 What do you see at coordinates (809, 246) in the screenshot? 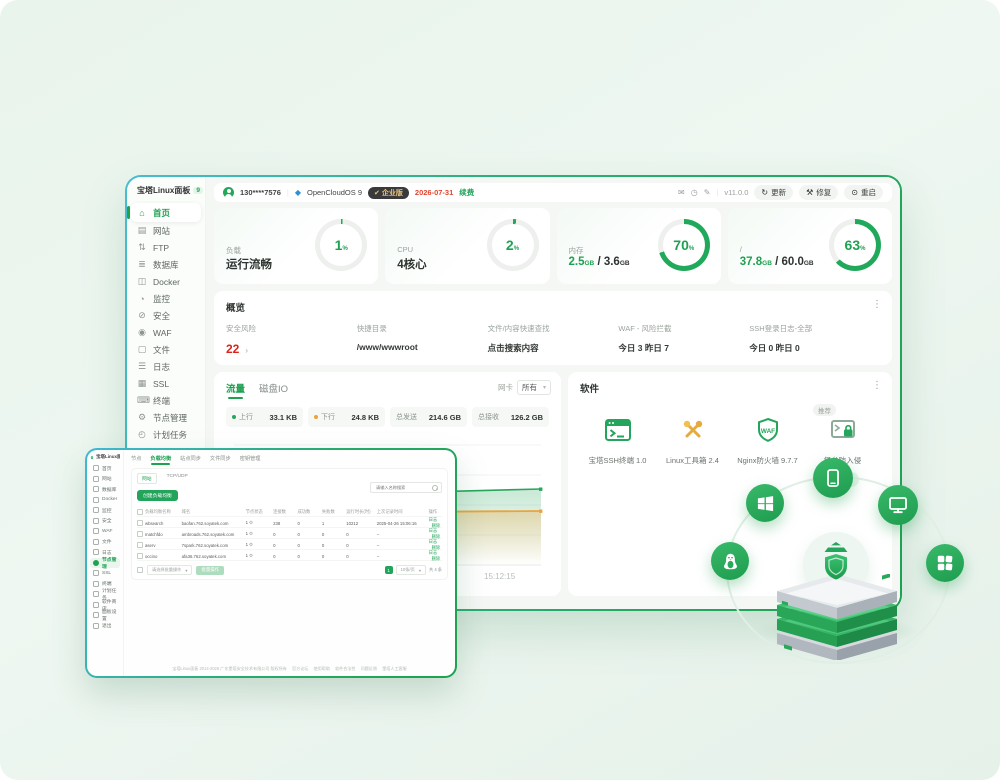
I see `disk-card: / 37.8GB / 60.0GB 63%` at bounding box center [809, 246].